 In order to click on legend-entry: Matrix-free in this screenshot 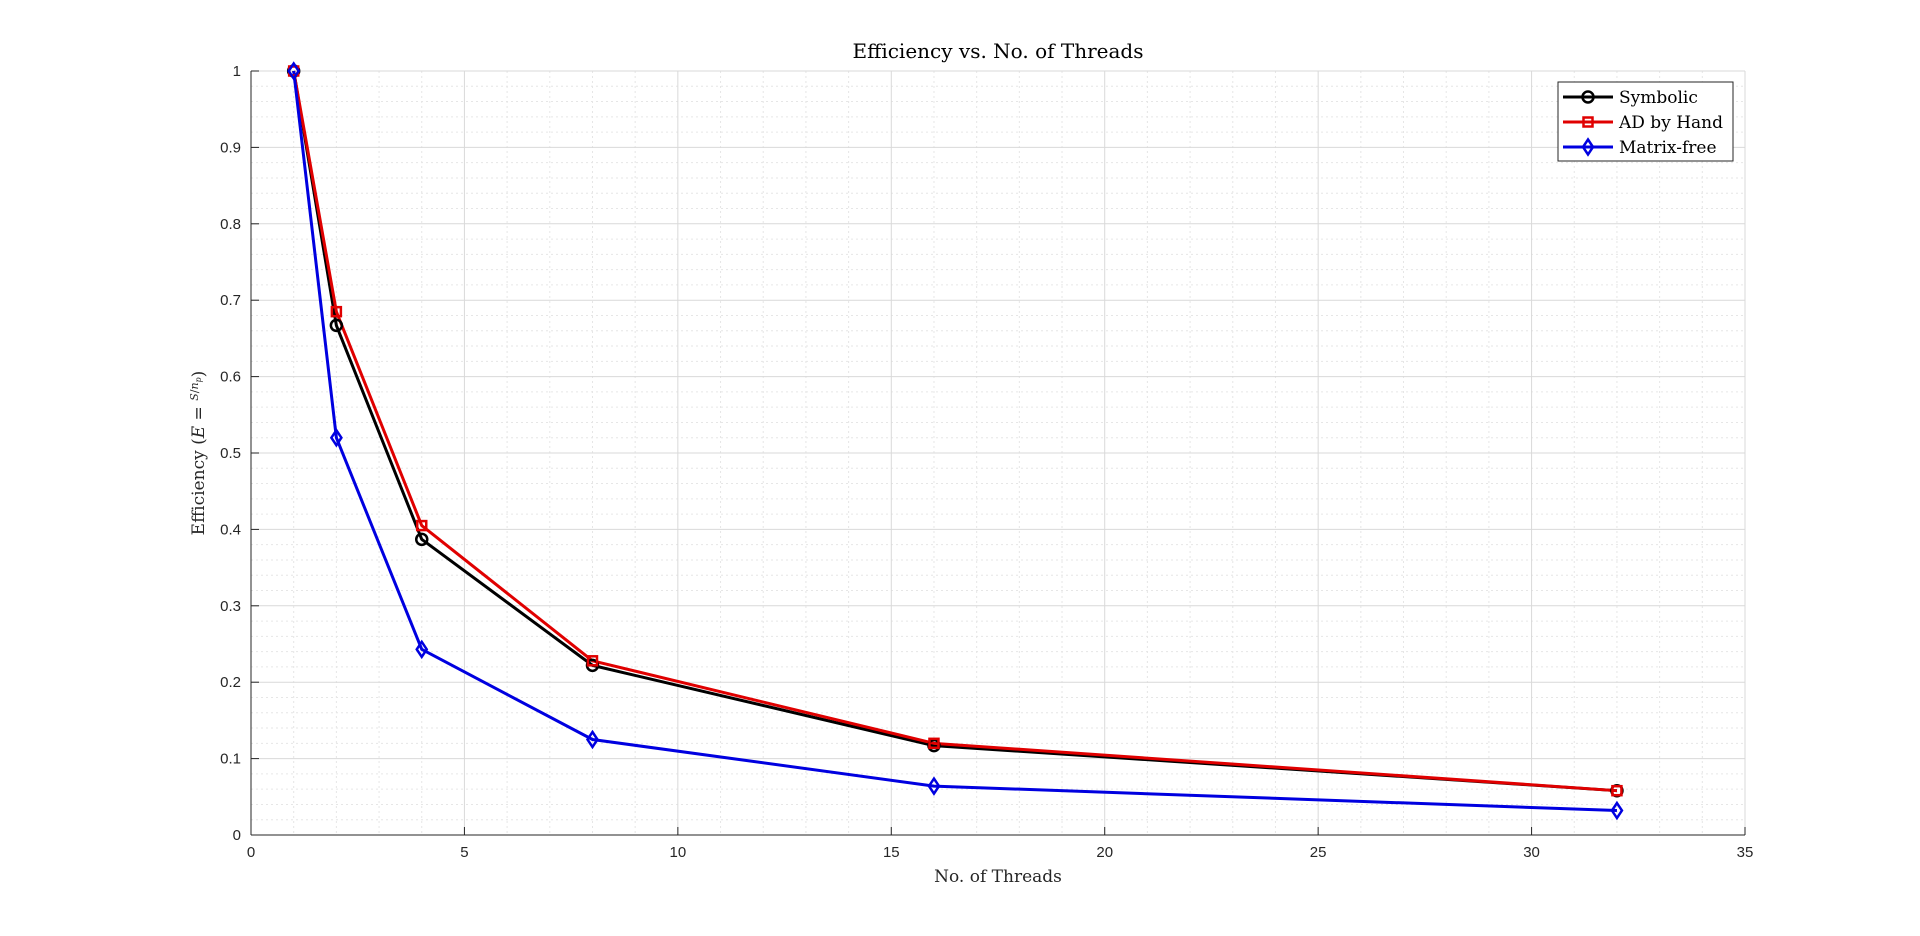, I will do `click(1640, 147)`.